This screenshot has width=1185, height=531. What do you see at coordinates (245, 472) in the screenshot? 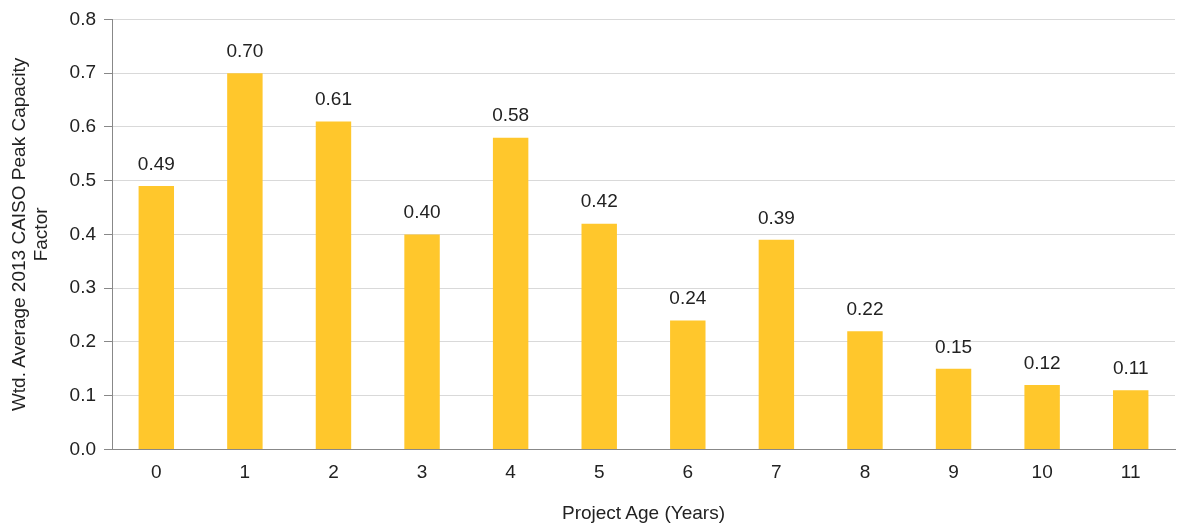
I see `x-tick-label: 1` at bounding box center [245, 472].